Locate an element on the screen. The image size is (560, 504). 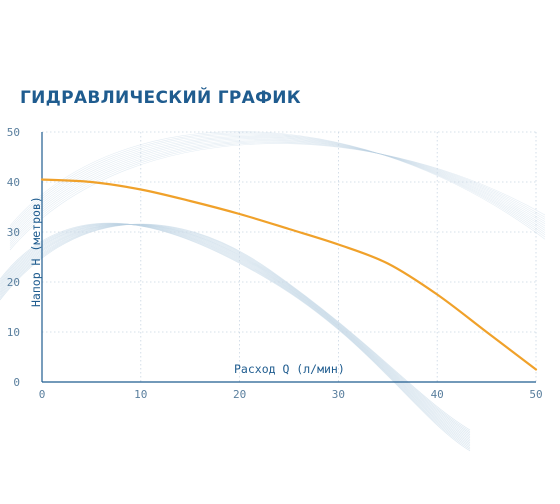
x-tick-label: 30 is located at coordinates (338, 394).